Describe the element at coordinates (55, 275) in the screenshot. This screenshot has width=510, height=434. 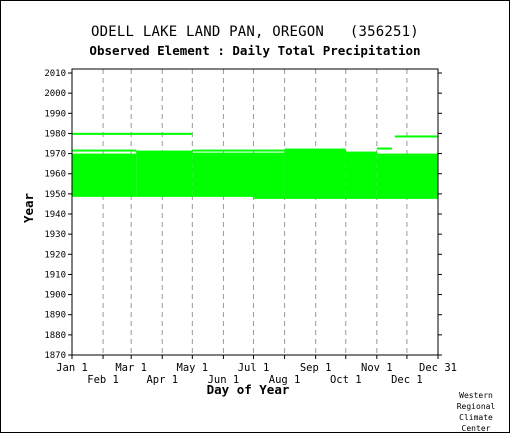
I see `y-tick-label: 1910` at that location.